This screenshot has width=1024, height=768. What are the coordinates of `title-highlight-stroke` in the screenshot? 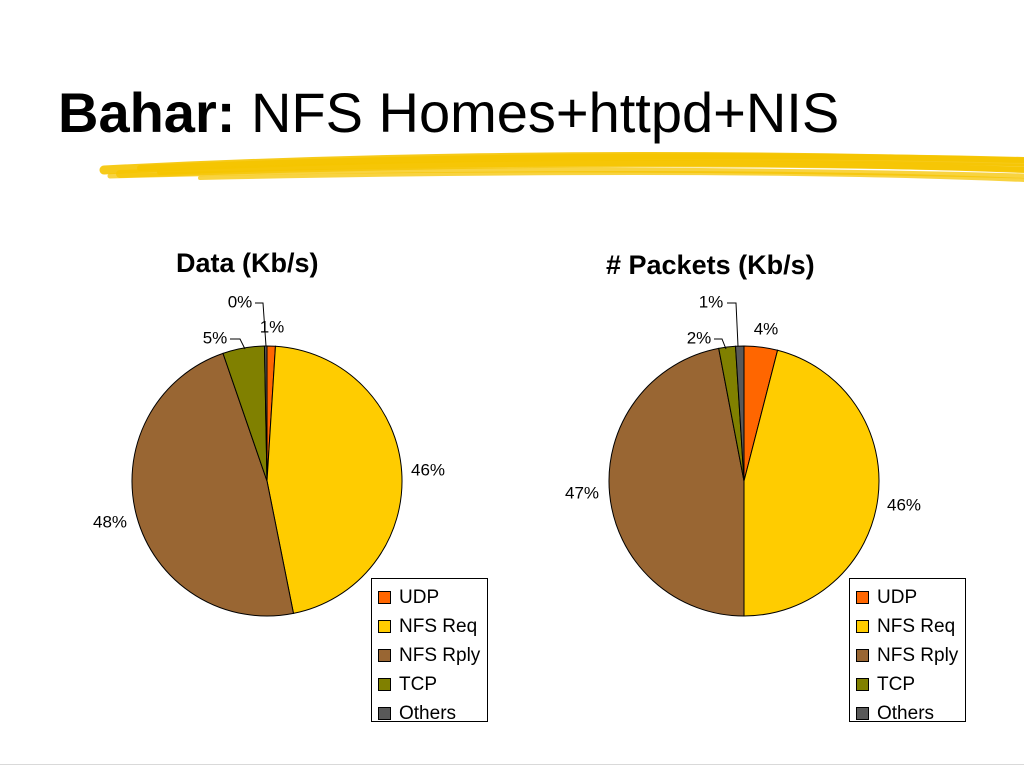 It's located at (561, 167).